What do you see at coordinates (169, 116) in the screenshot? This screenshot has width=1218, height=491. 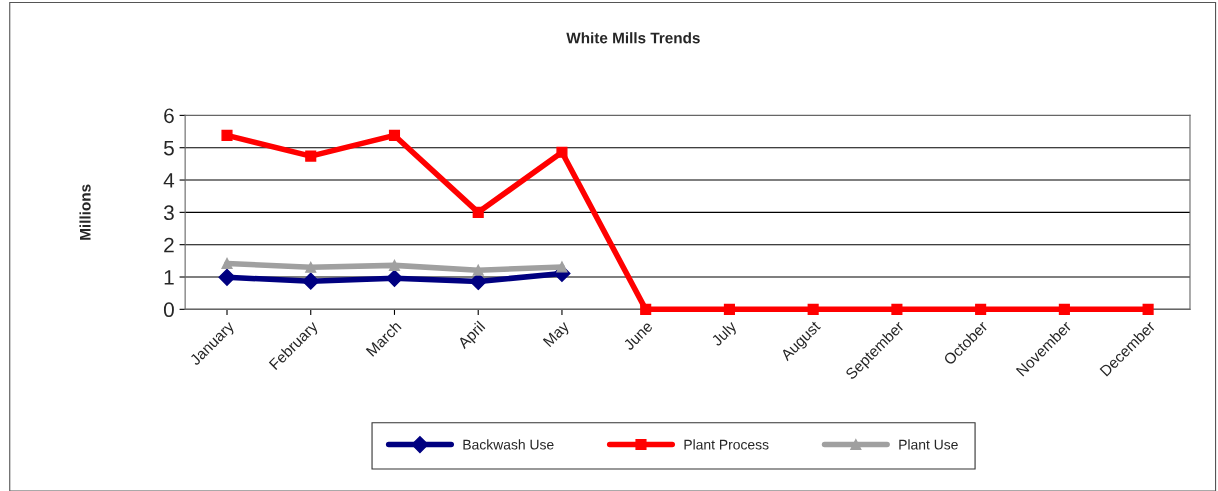 I see `y-tick-label: 6` at bounding box center [169, 116].